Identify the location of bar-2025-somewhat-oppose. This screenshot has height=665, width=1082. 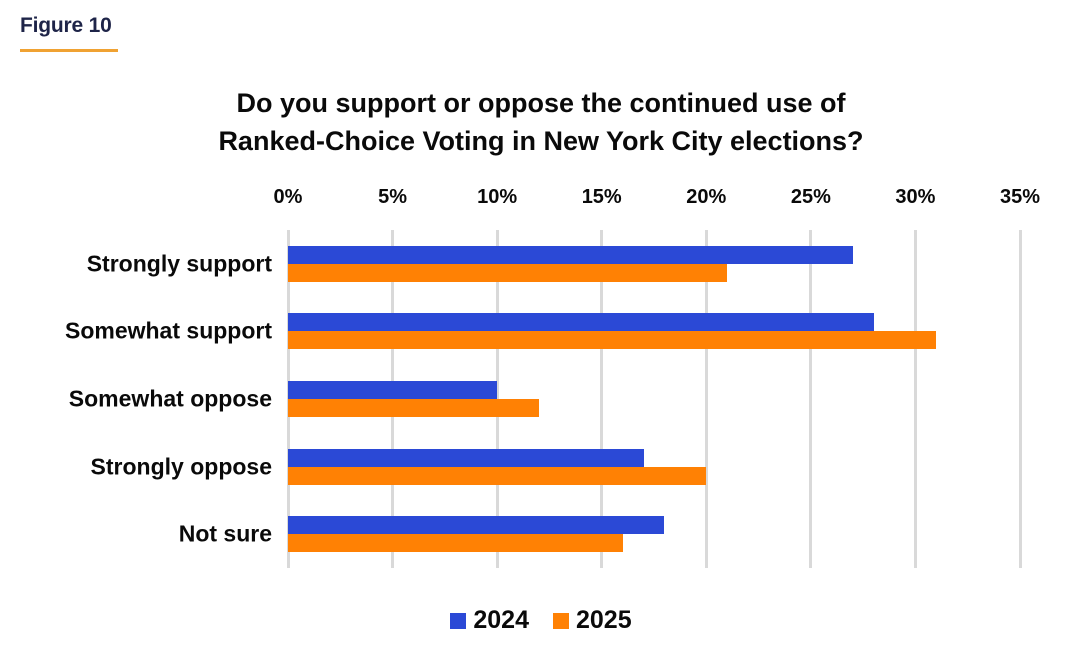
(413, 408).